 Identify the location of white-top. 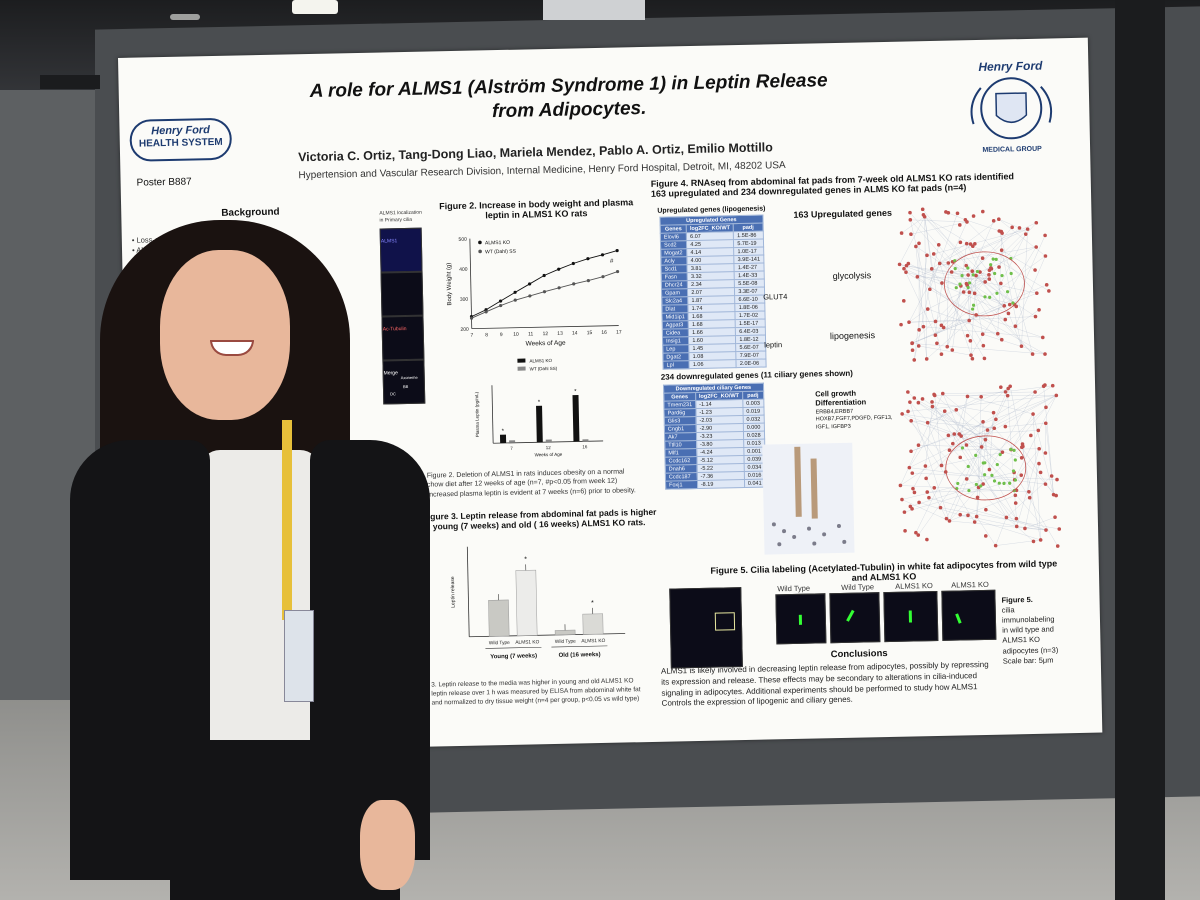
(260, 600).